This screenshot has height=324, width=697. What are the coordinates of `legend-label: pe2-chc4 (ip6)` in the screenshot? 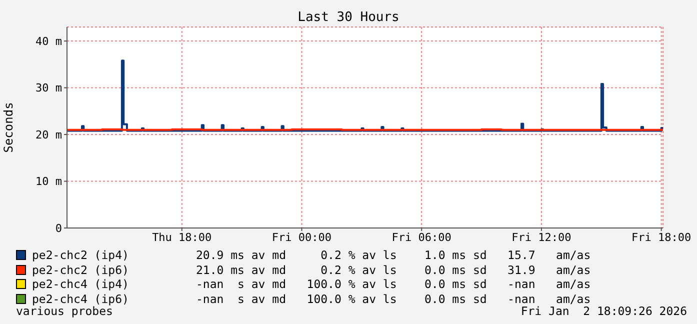 It's located at (81, 299).